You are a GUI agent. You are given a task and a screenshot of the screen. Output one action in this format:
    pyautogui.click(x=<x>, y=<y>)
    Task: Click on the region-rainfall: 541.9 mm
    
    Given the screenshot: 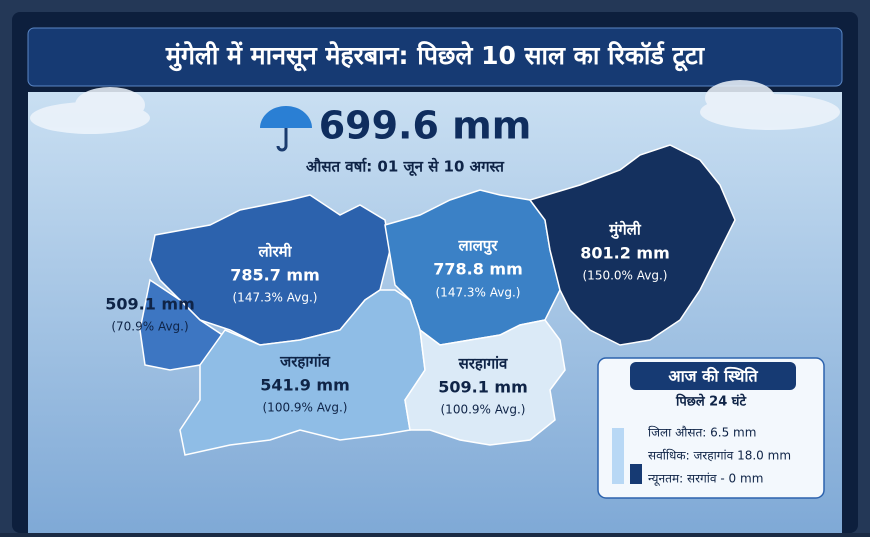 What is the action you would take?
    pyautogui.click(x=305, y=385)
    